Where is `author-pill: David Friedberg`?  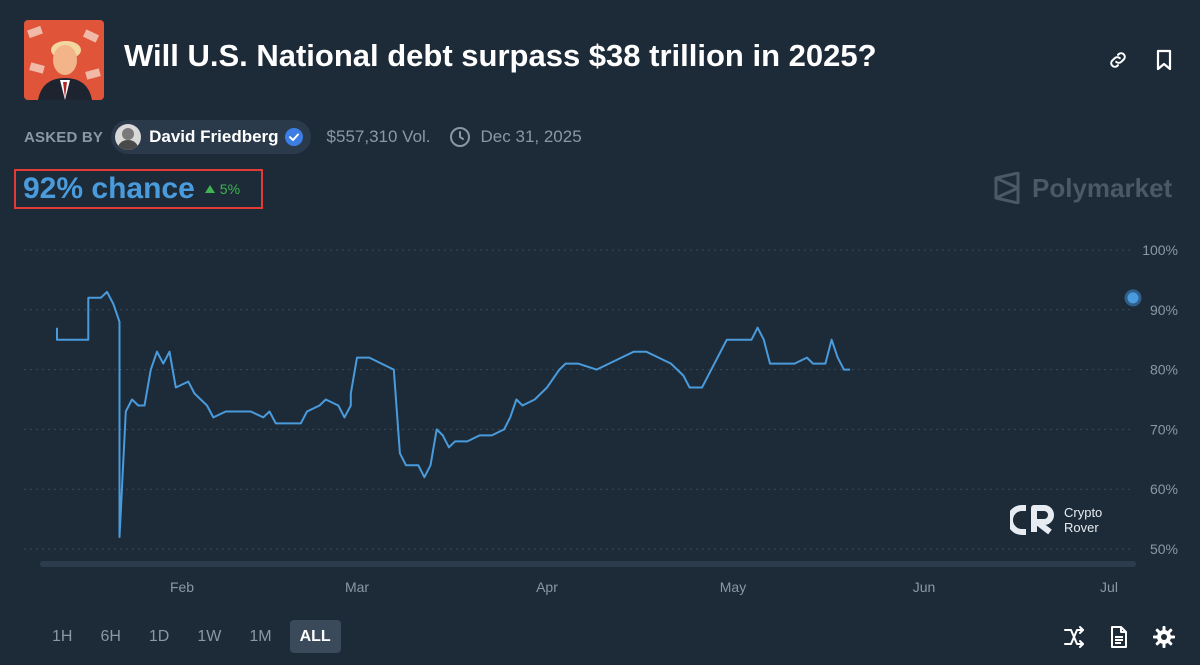 author-pill: David Friedberg is located at coordinates (211, 137).